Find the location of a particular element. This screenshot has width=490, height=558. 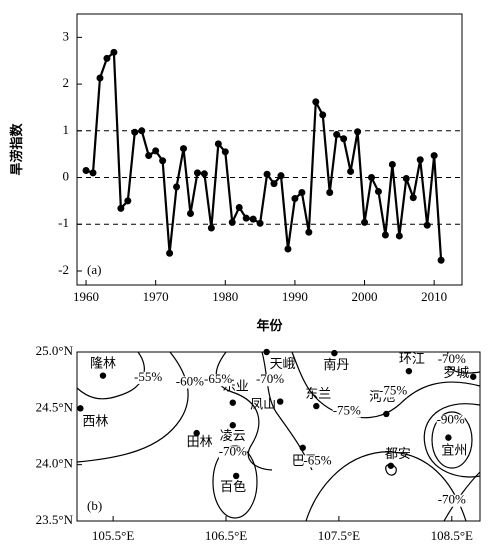

y-tick-label: 24.5°N is located at coordinates (55, 406).